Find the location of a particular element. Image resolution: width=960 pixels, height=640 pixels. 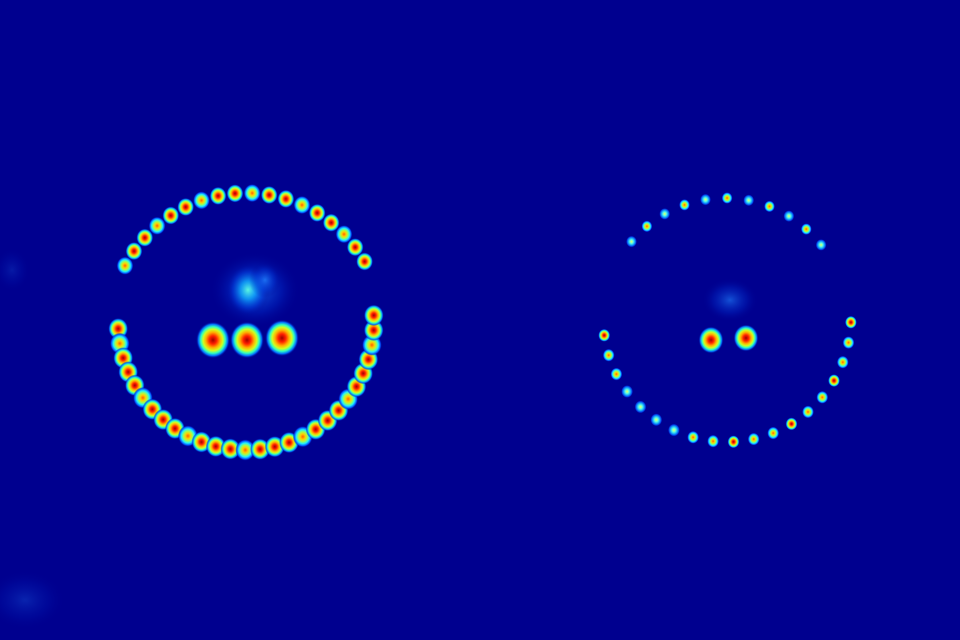

right-ring-upper is located at coordinates (726, 221).